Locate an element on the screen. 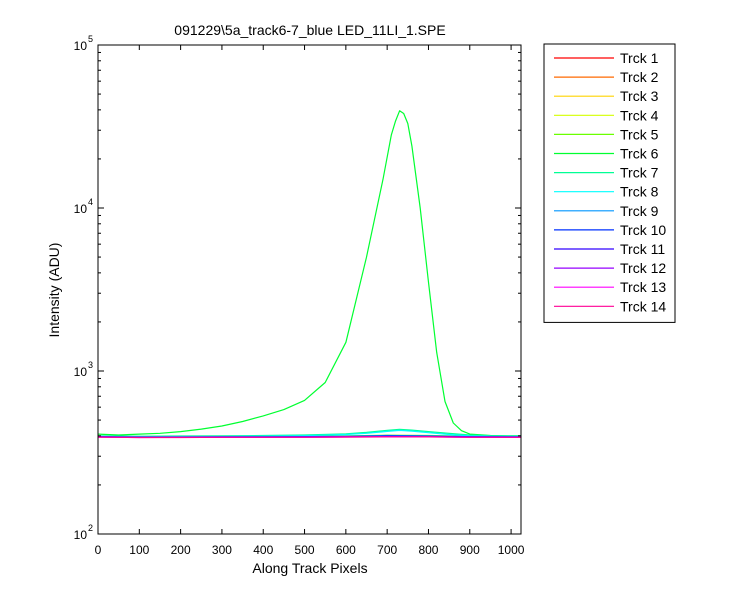  legend-label: Trck 3 is located at coordinates (639, 96).